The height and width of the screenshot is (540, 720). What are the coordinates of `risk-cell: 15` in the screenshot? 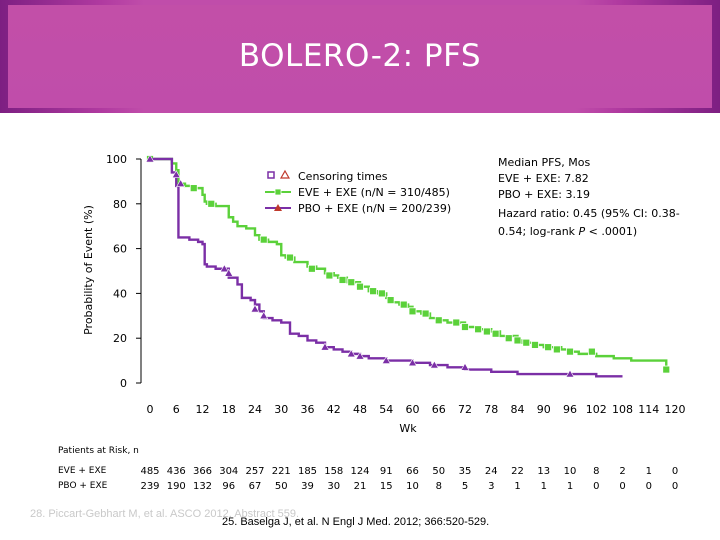 It's located at (386, 486).